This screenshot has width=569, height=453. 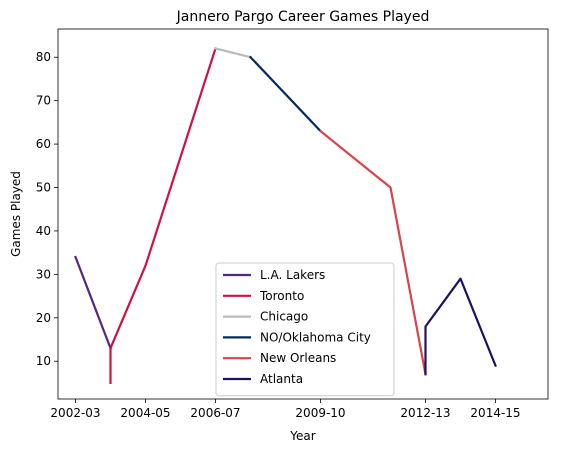 What do you see at coordinates (163, 215) in the screenshot?
I see `series-line-toronto` at bounding box center [163, 215].